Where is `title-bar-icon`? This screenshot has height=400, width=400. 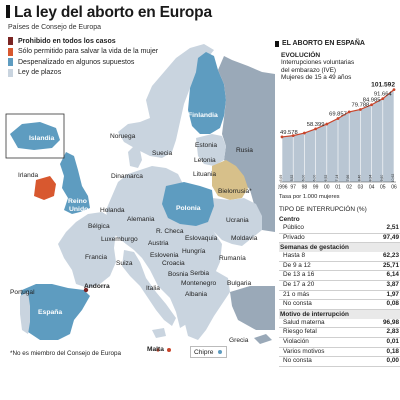 title-bar-icon is located at coordinates (8, 11).